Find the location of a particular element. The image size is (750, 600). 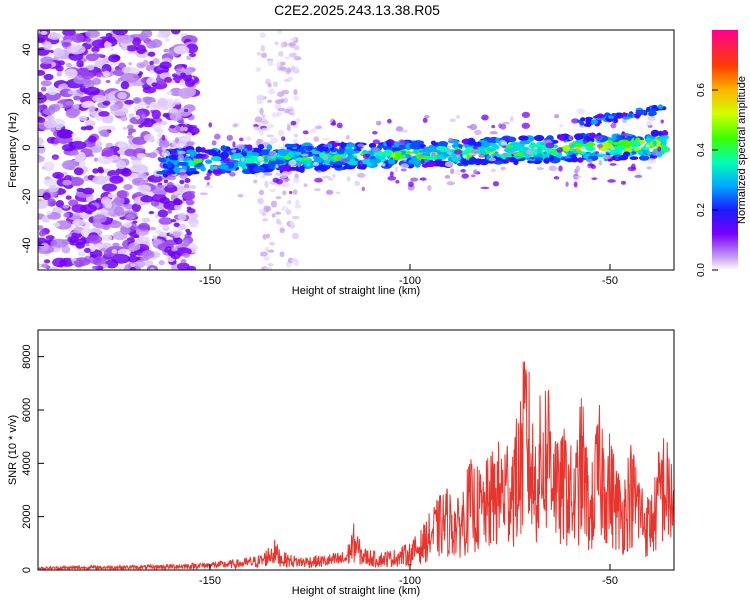

snr-ytick-label: 6000 is located at coordinates (27, 410).